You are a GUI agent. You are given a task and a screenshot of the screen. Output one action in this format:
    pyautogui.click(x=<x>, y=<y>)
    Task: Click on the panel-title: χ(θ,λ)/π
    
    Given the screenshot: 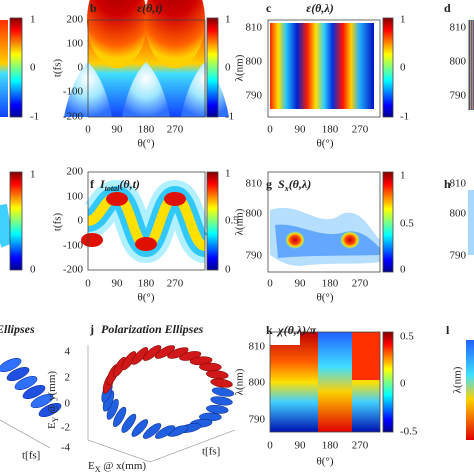 What is the action you would take?
    pyautogui.click(x=296, y=330)
    